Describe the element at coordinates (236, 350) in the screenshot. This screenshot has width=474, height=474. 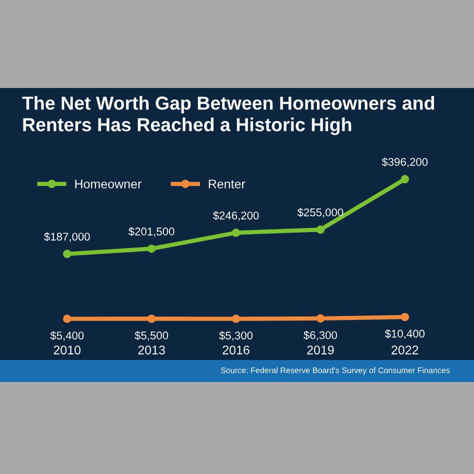
I see `x-tick-label: 2016` at that location.